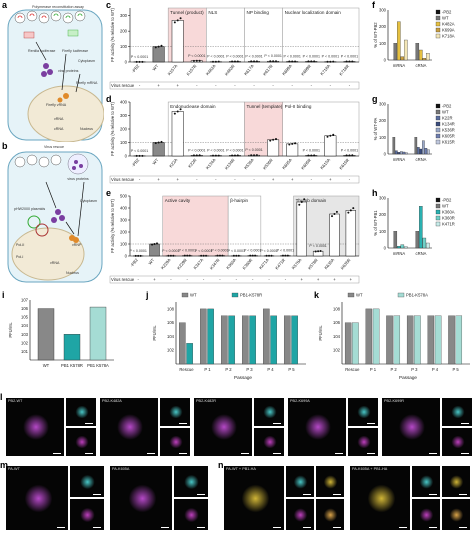  I want to click on micrograph-PB2-K482R: PB2-K482R, so click(223, 427).